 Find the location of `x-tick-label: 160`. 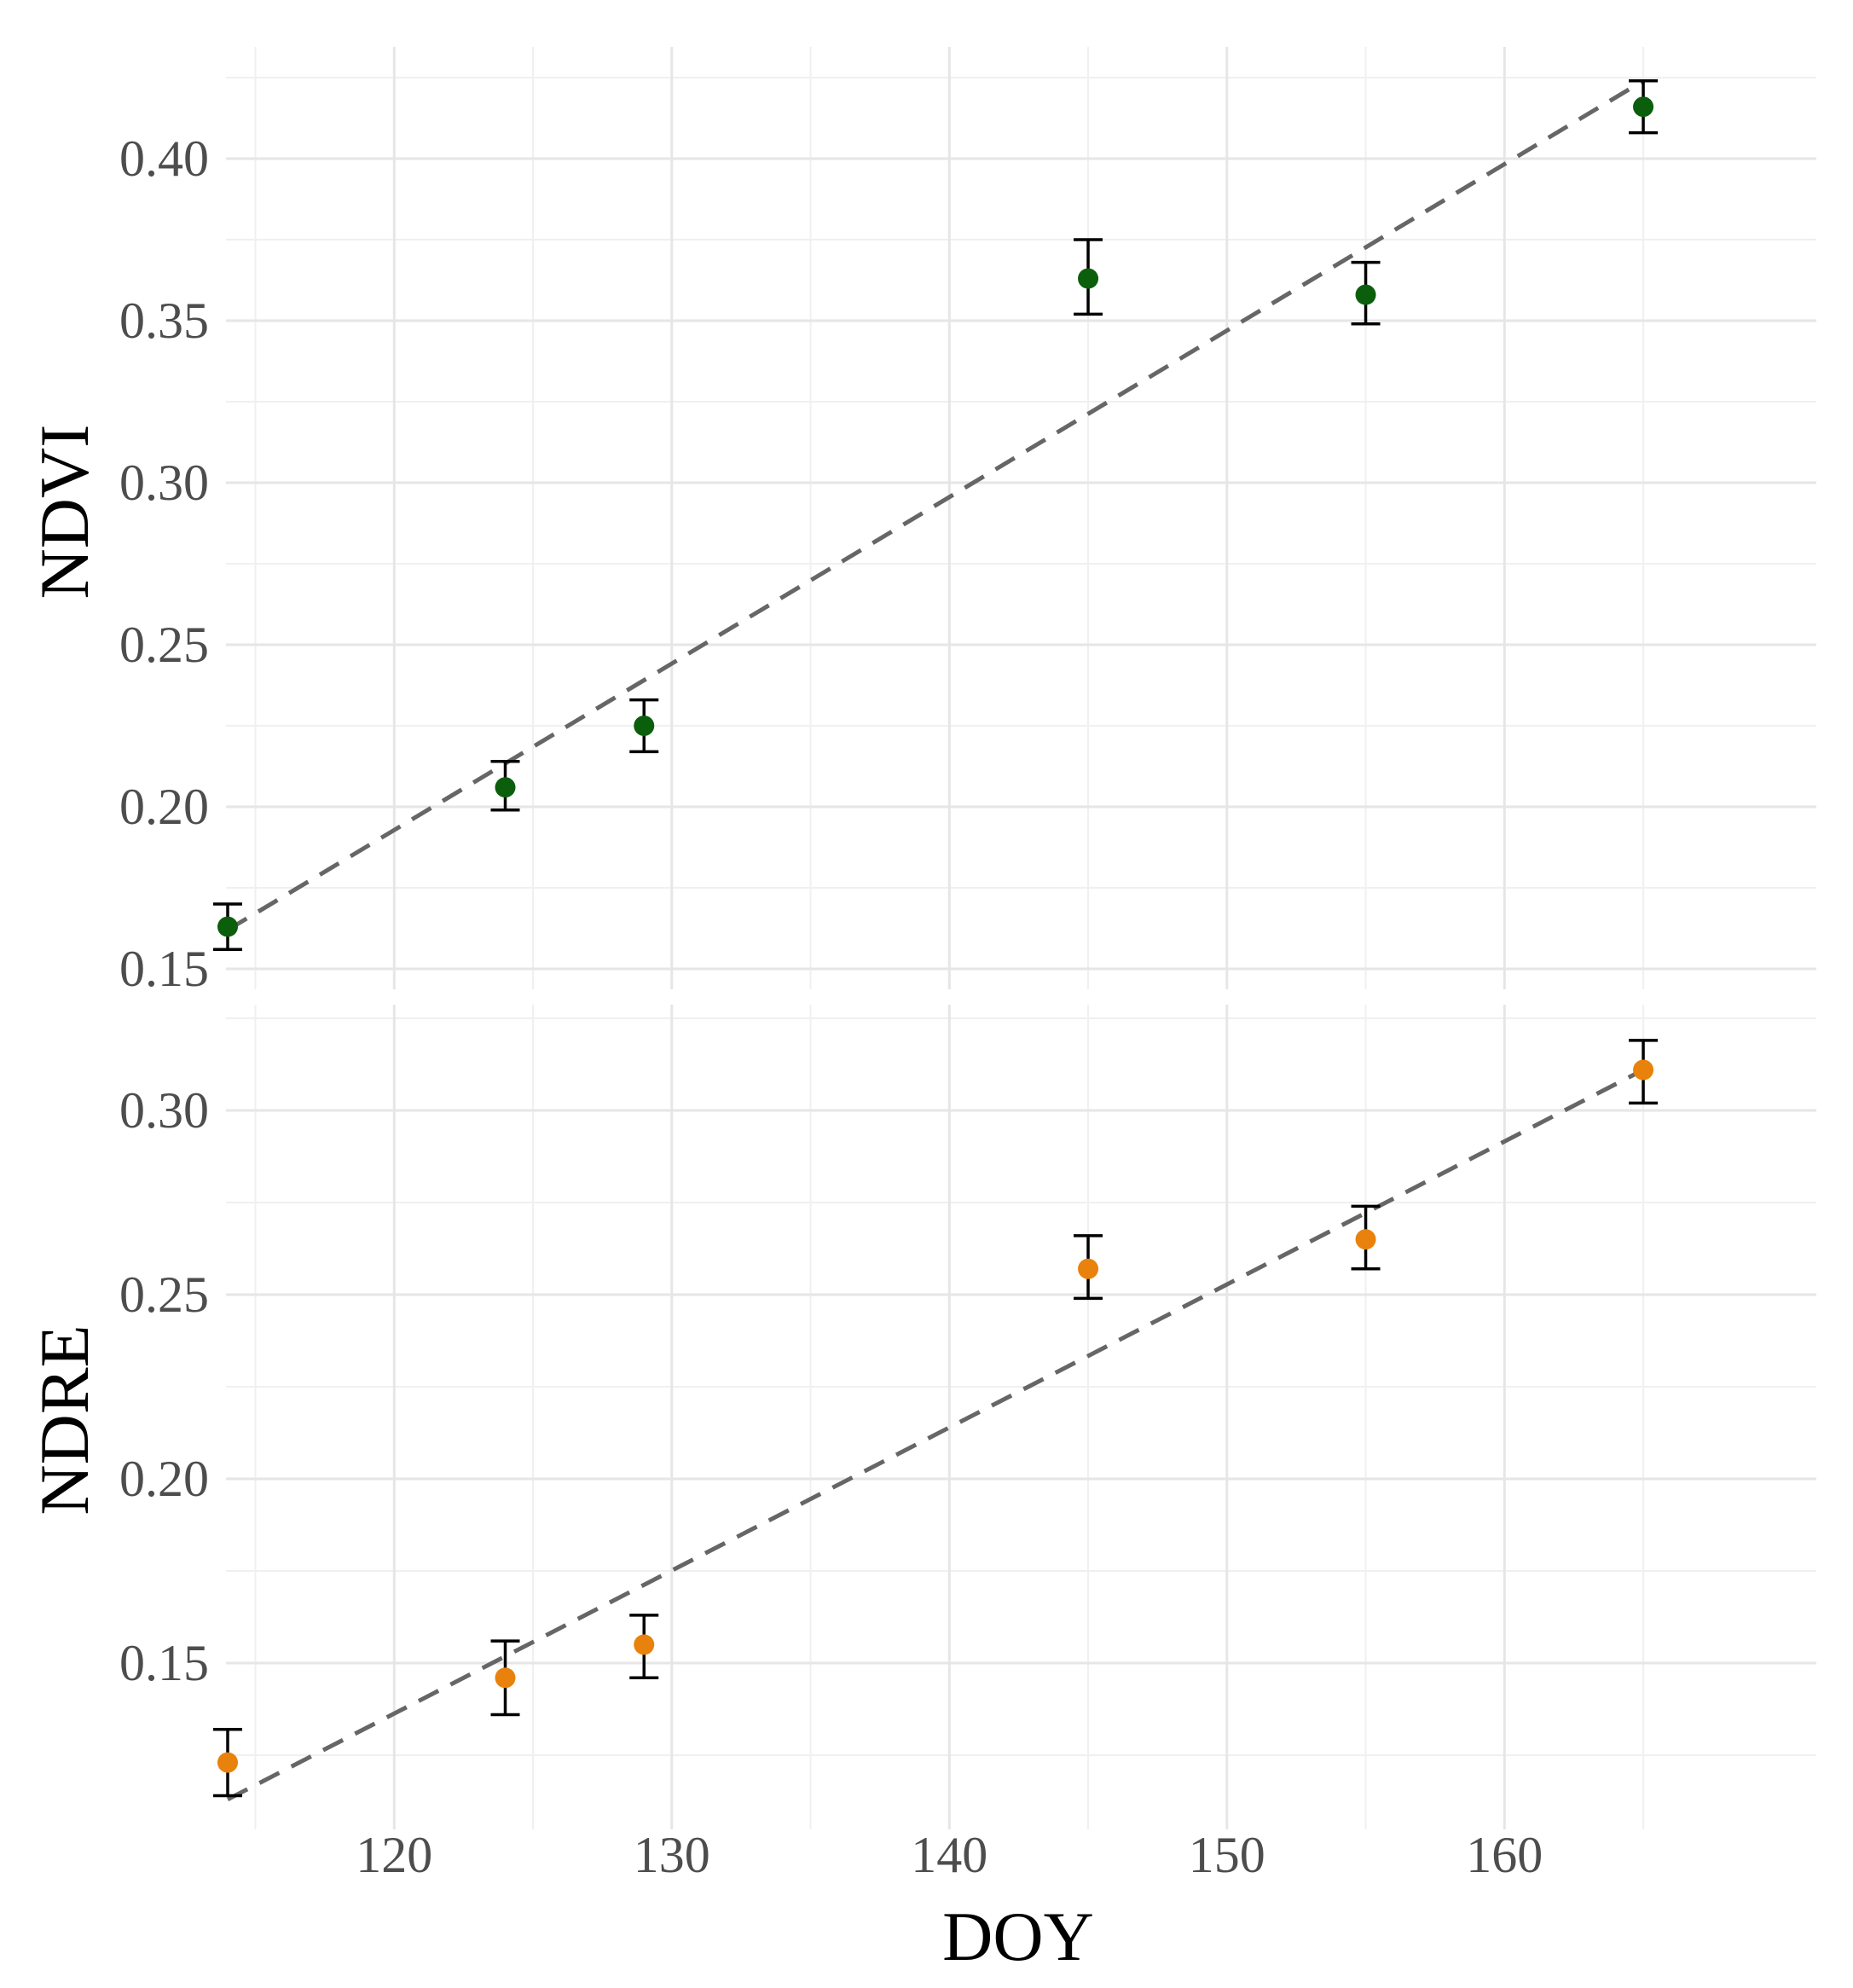

x-tick-label: 160 is located at coordinates (1504, 1855).